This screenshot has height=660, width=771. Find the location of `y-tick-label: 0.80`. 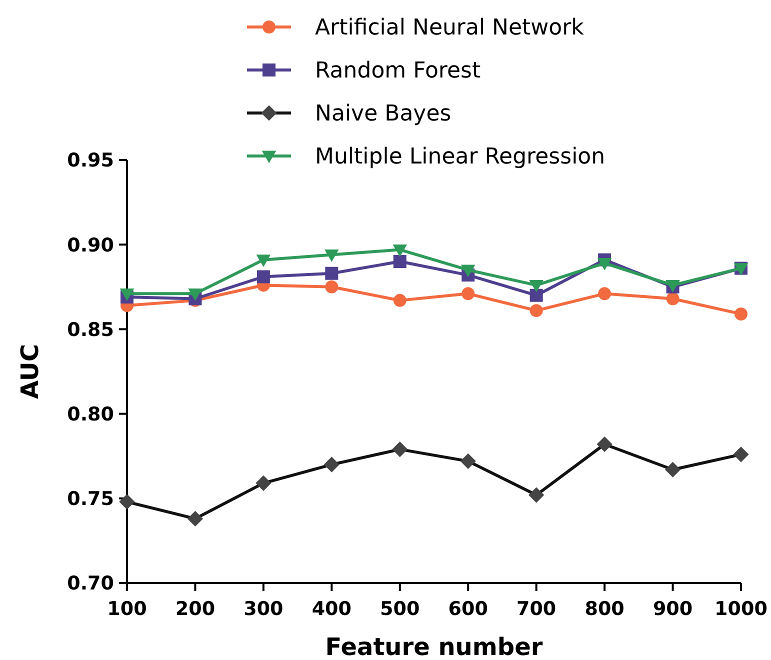

y-tick-label: 0.80 is located at coordinates (90, 414).